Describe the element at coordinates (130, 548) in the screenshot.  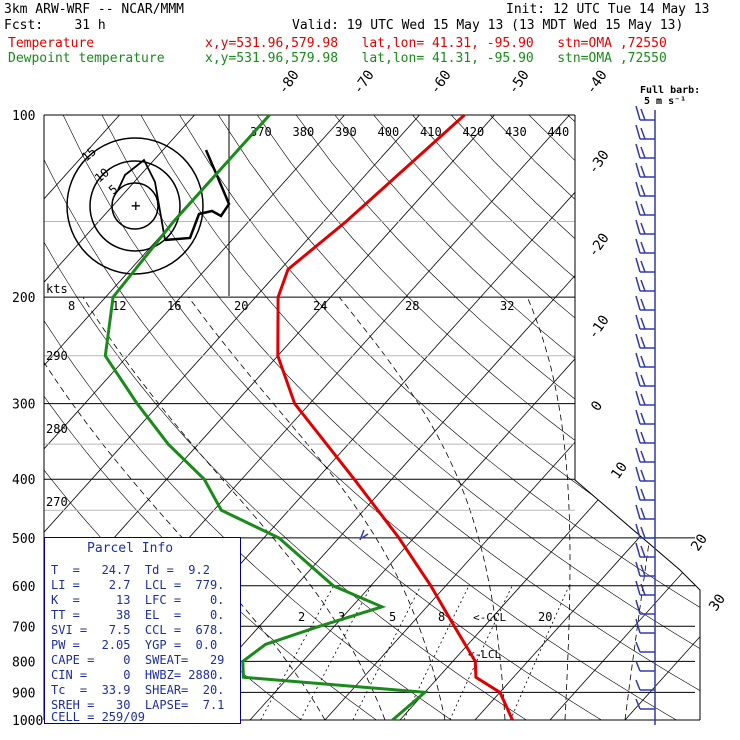
I see `parcel-info-title: Parcel Info` at that location.